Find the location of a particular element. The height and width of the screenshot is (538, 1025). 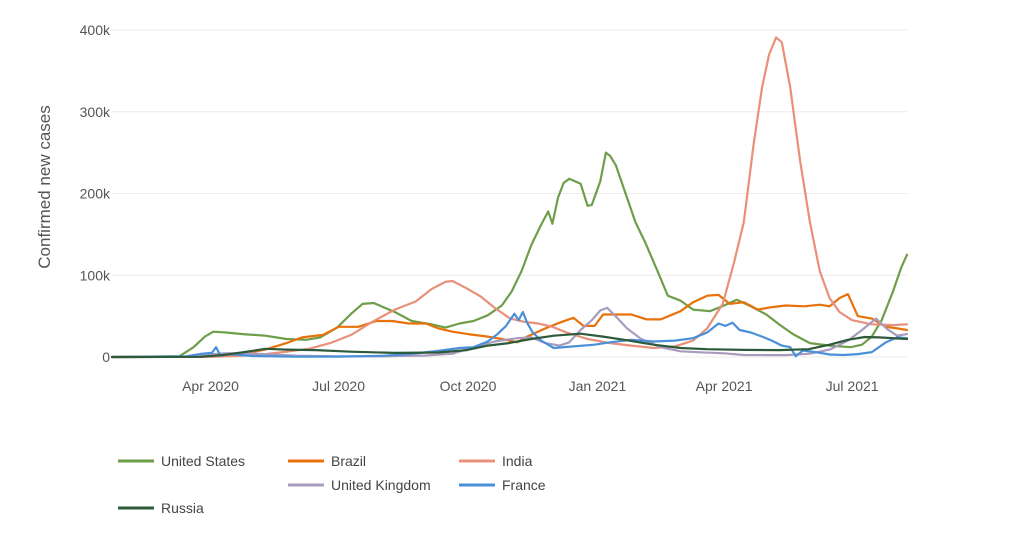

y-axis-ticks: 0 100k 200k 300k 400k is located at coordinates (95, 193).